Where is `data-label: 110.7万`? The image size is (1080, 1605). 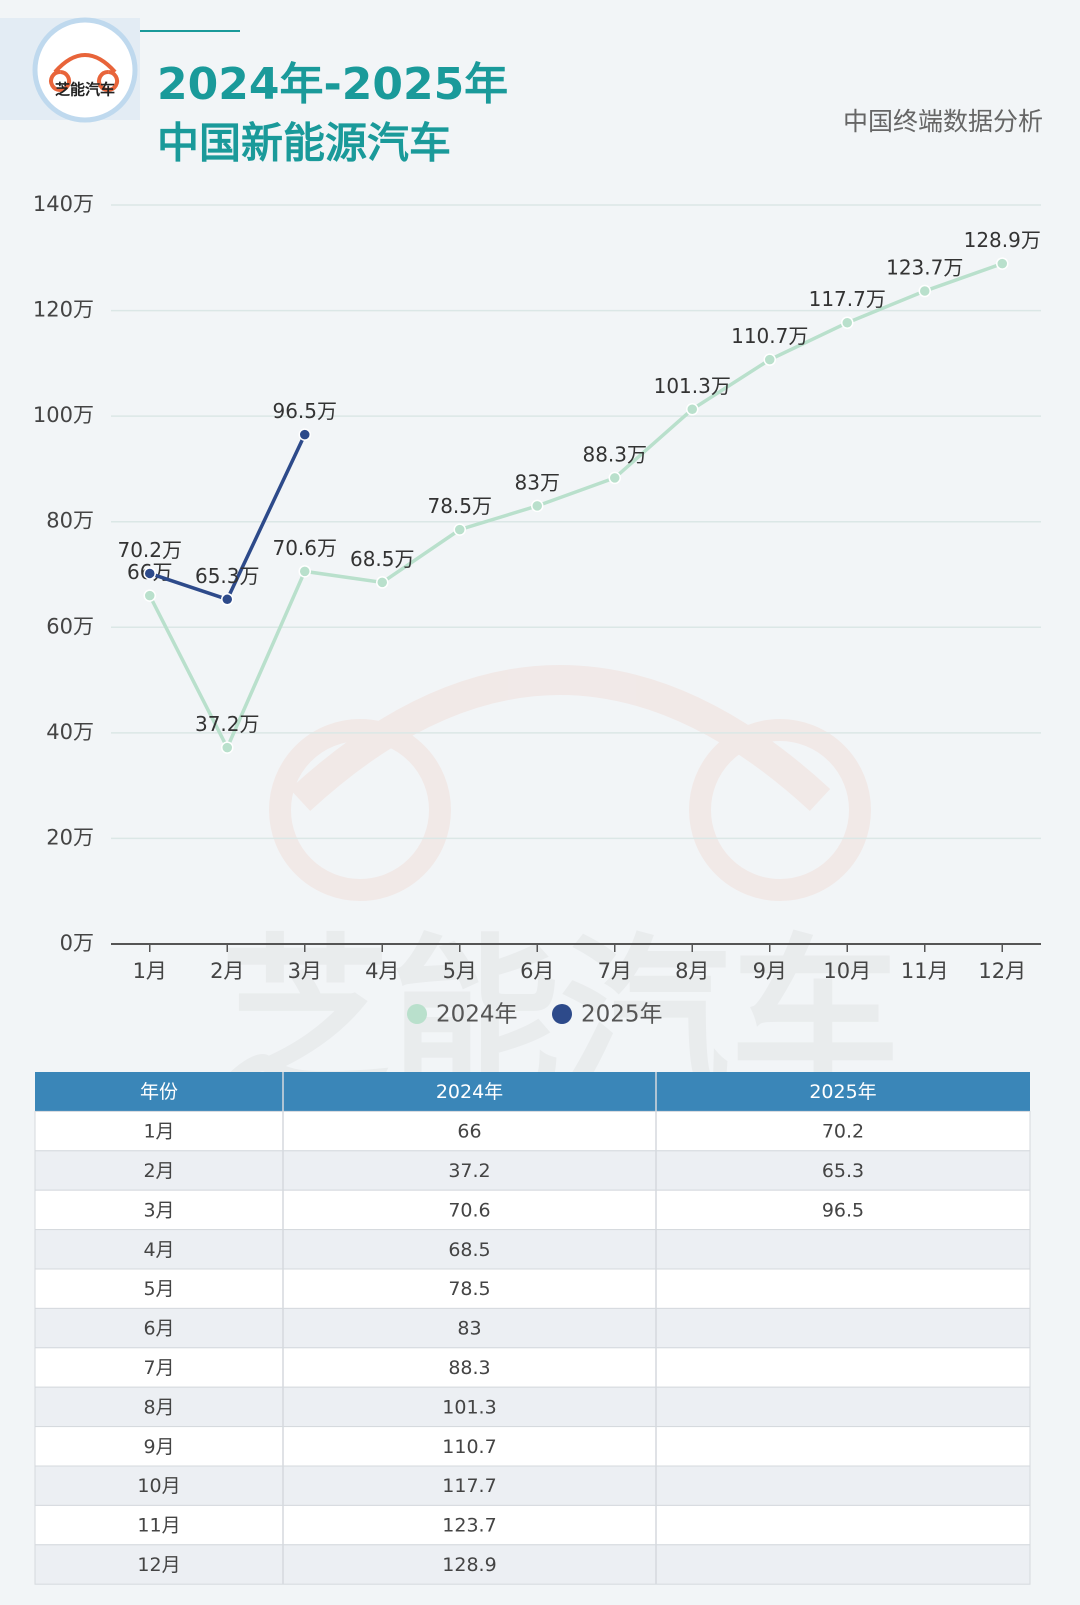 data-label: 110.7万 is located at coordinates (769, 336).